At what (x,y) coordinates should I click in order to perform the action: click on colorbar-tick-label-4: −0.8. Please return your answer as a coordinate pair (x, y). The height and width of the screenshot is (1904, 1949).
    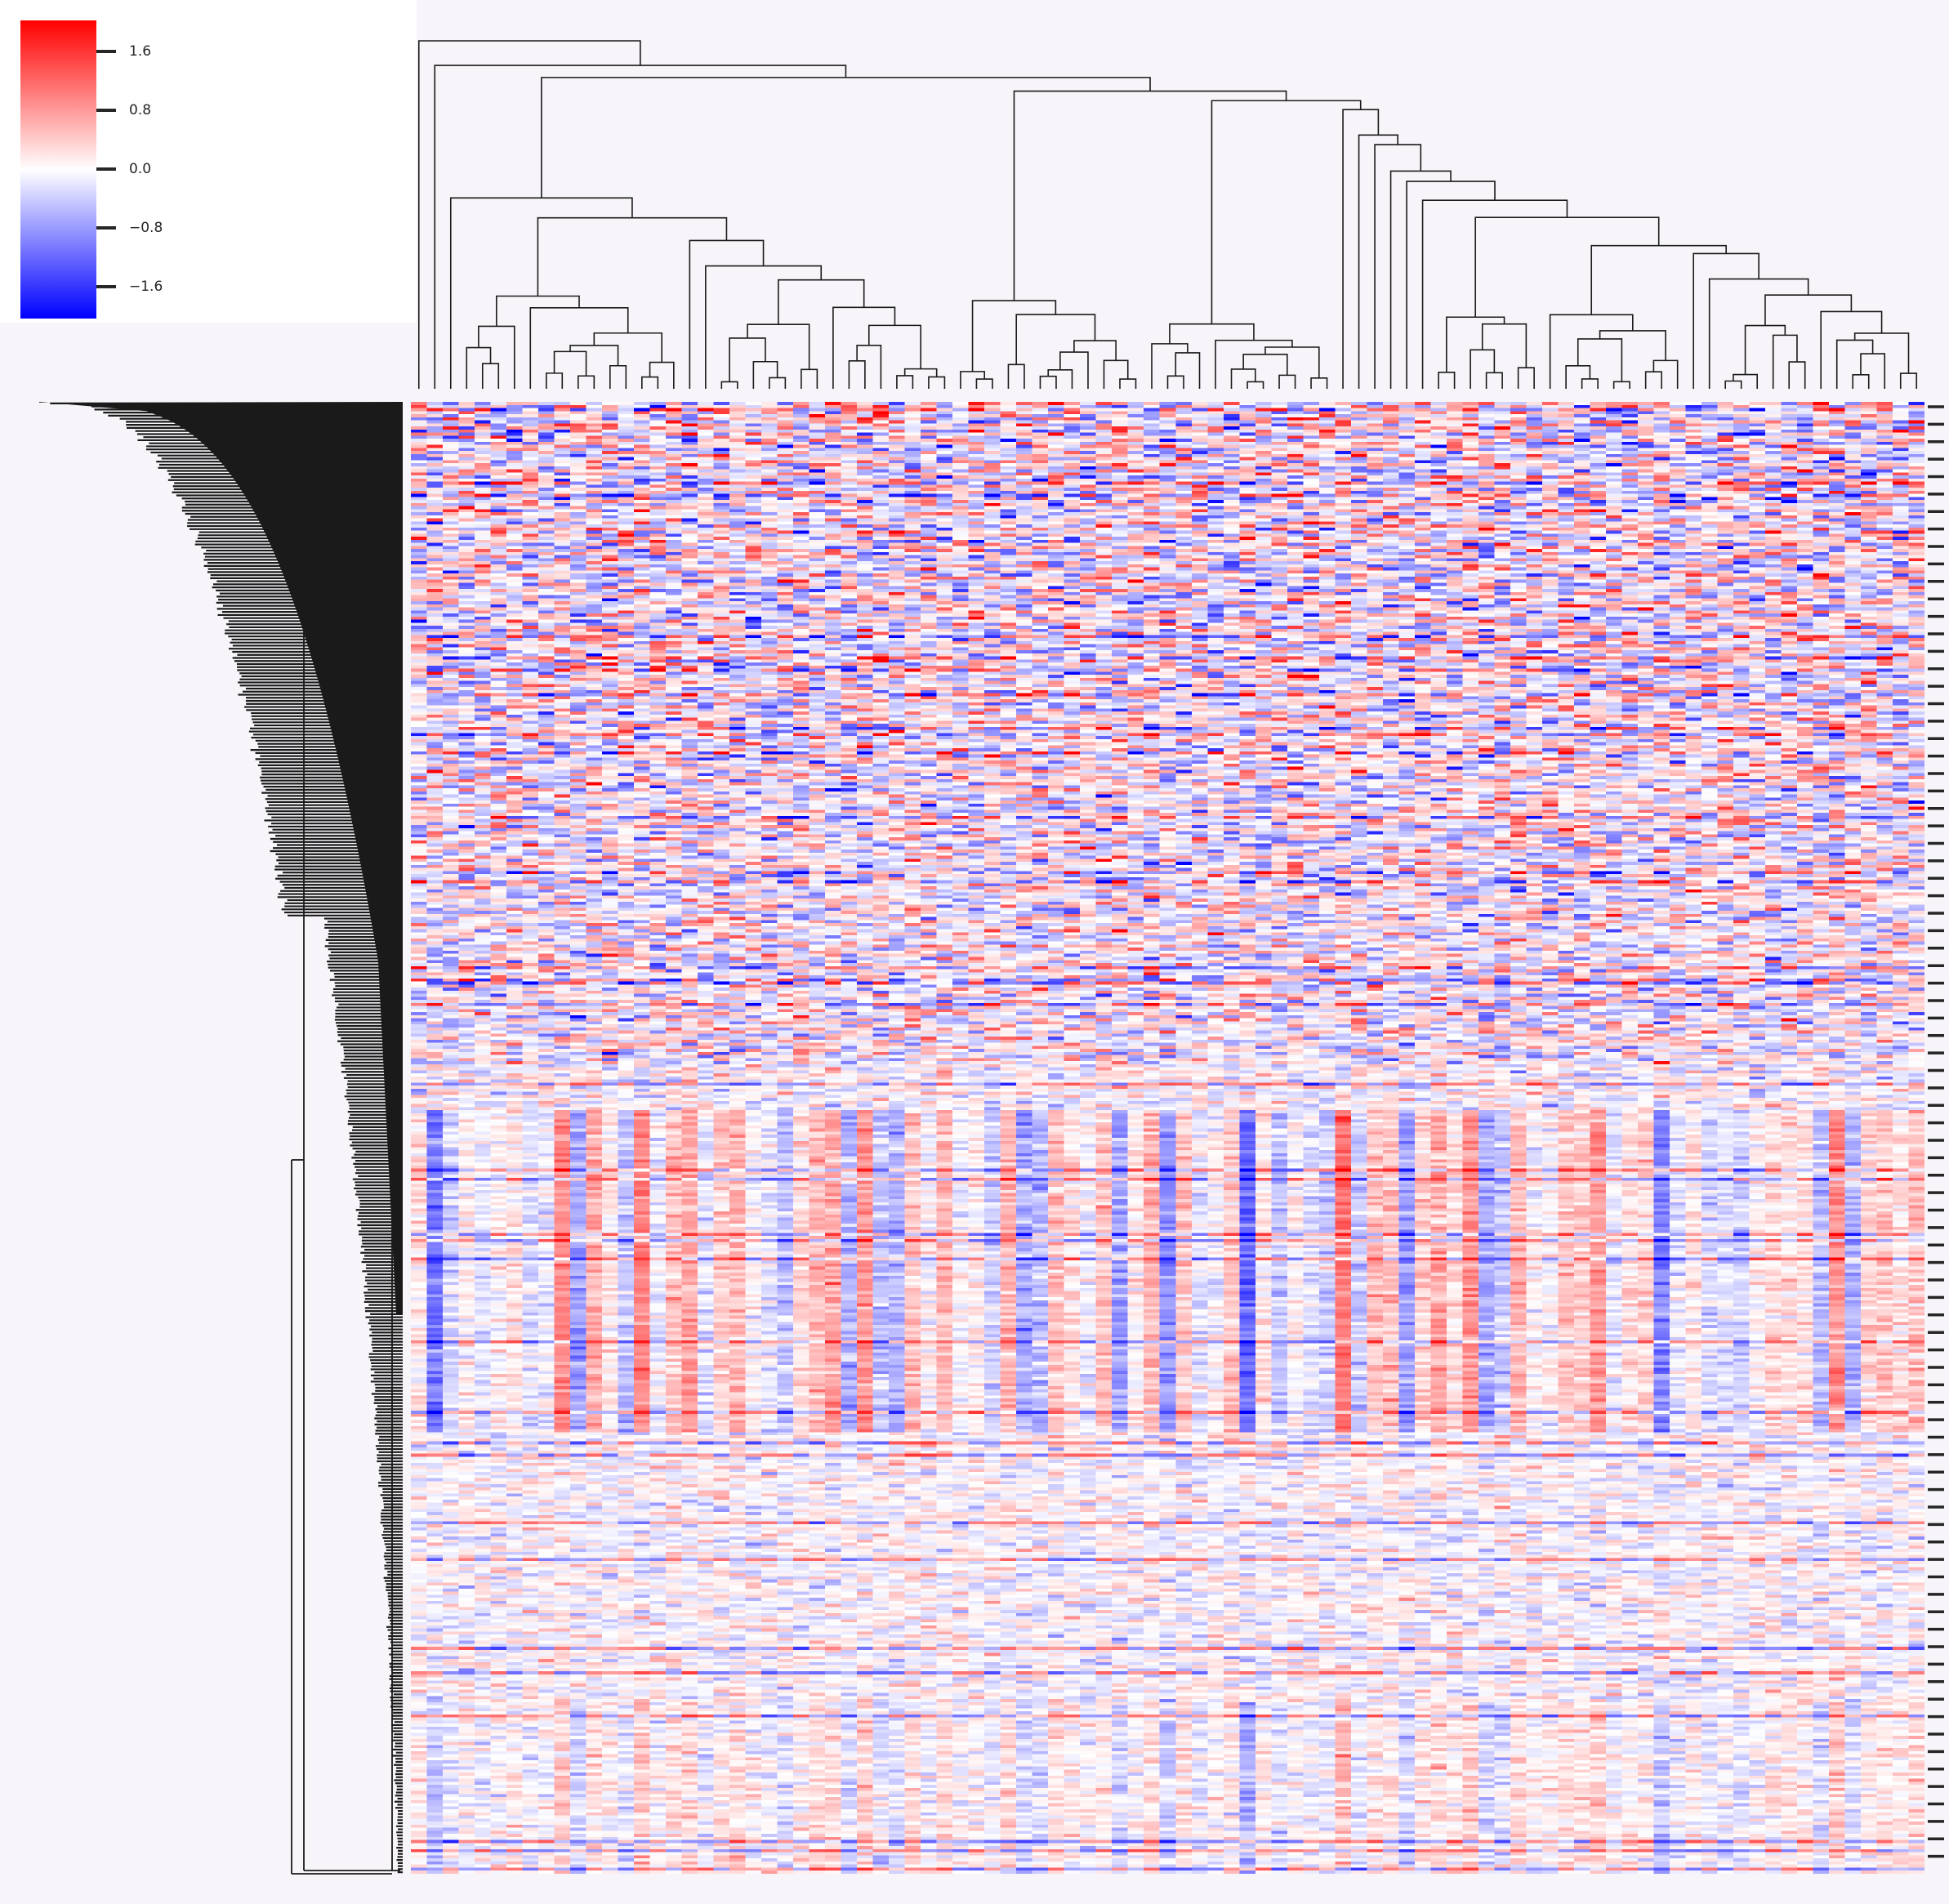
    Looking at the image, I should click on (146, 228).